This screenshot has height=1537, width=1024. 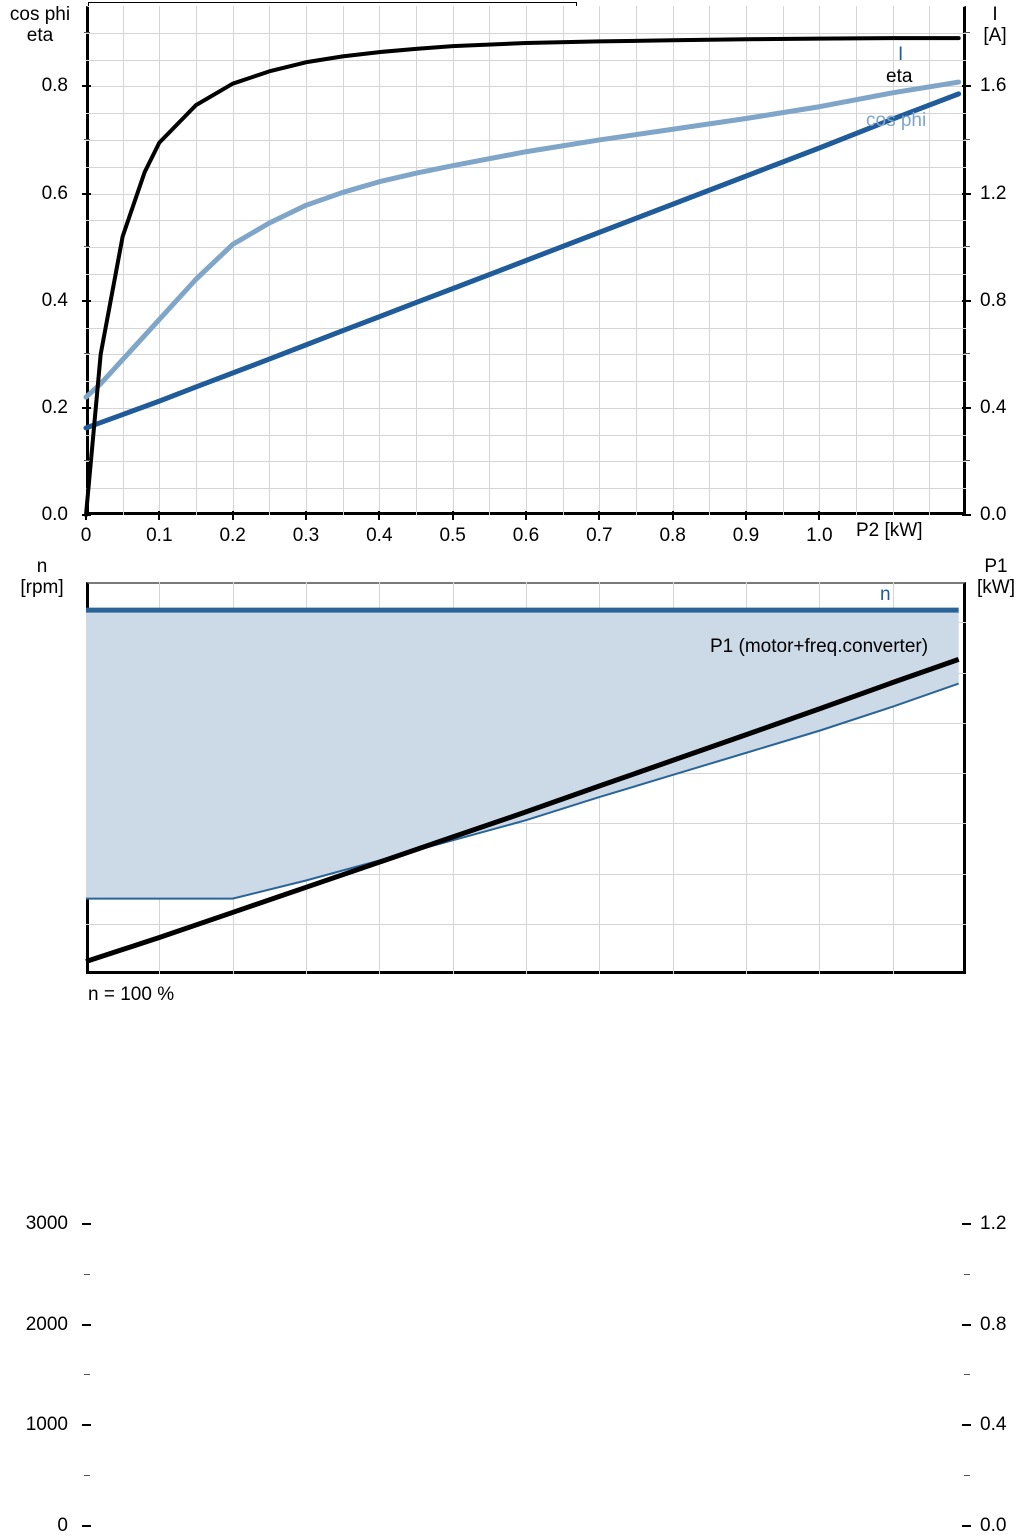 What do you see at coordinates (54, 86) in the screenshot?
I see `tick-label-left: 0.8` at bounding box center [54, 86].